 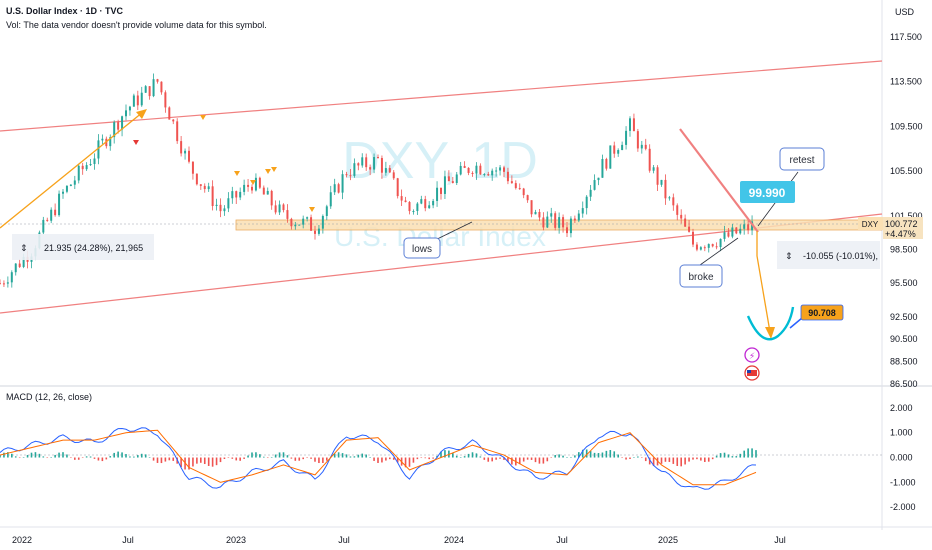 What do you see at coordinates (224, 163) in the screenshot?
I see `signal-markers` at bounding box center [224, 163].